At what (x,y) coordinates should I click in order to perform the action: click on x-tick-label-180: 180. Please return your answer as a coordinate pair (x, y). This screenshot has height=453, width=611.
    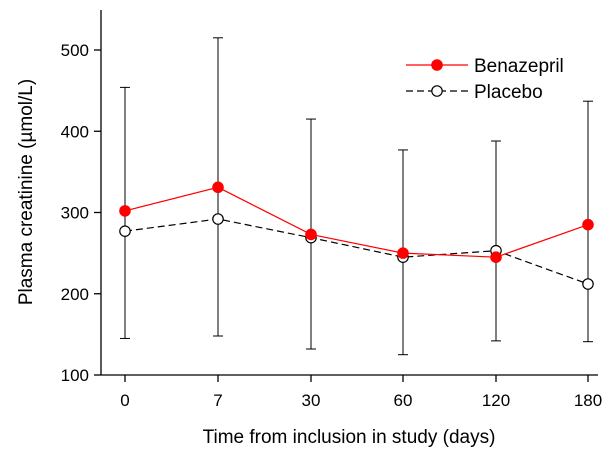
    Looking at the image, I should click on (588, 400).